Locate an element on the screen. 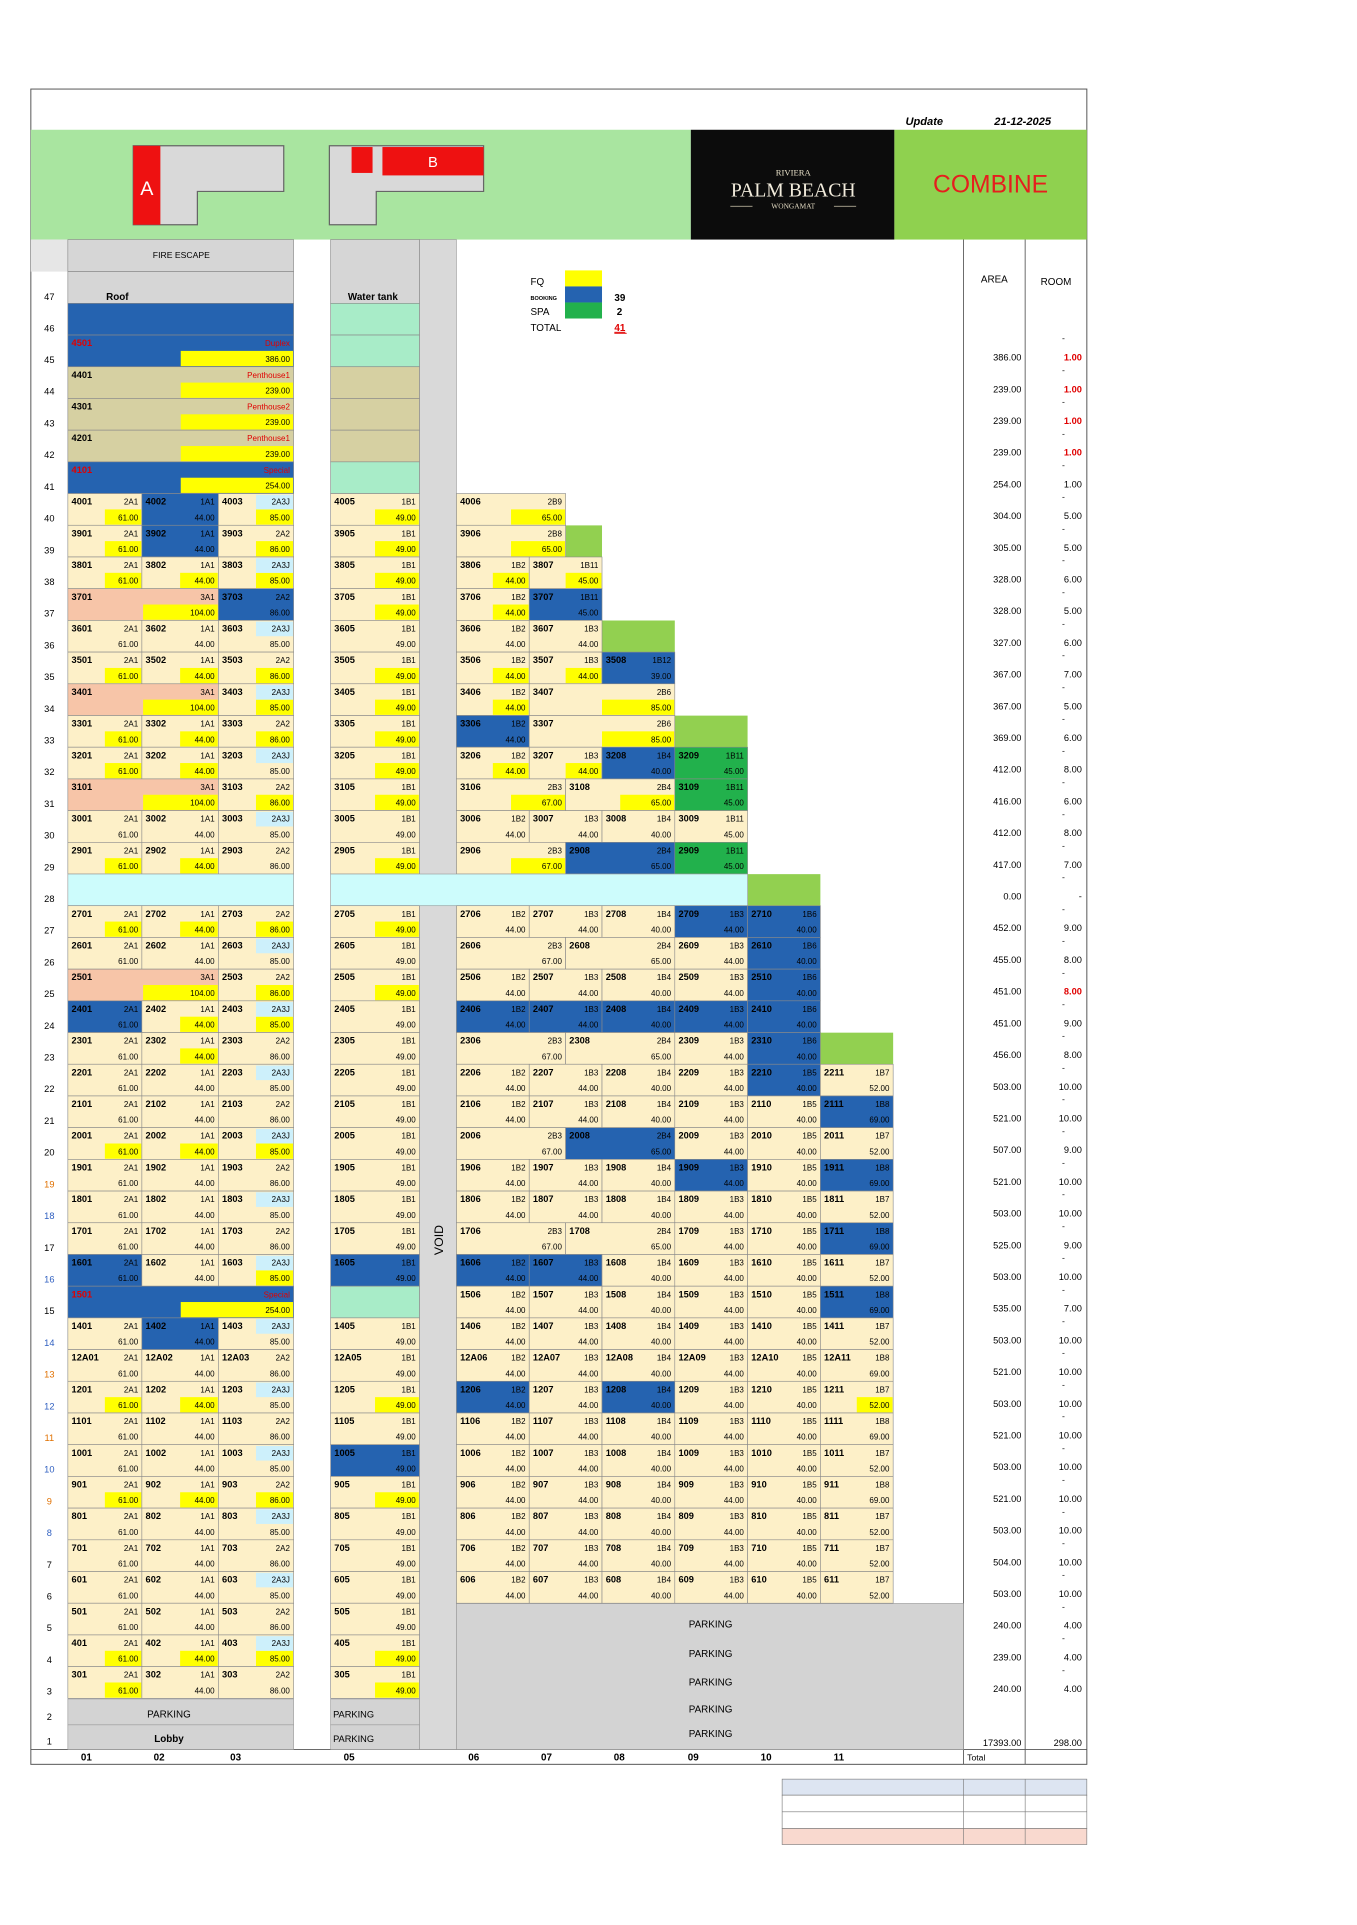  unit-number: 1607 is located at coordinates (543, 1263).